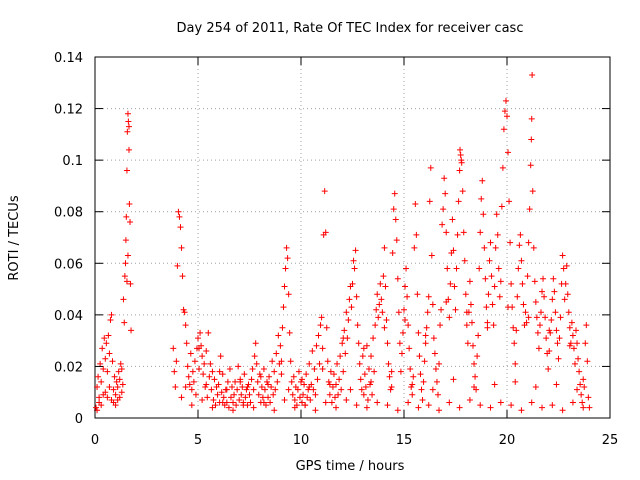 This screenshot has height=480, width=640. Describe the element at coordinates (14, 237) in the screenshot. I see `y-axis-label: ROTI / TECUs` at that location.